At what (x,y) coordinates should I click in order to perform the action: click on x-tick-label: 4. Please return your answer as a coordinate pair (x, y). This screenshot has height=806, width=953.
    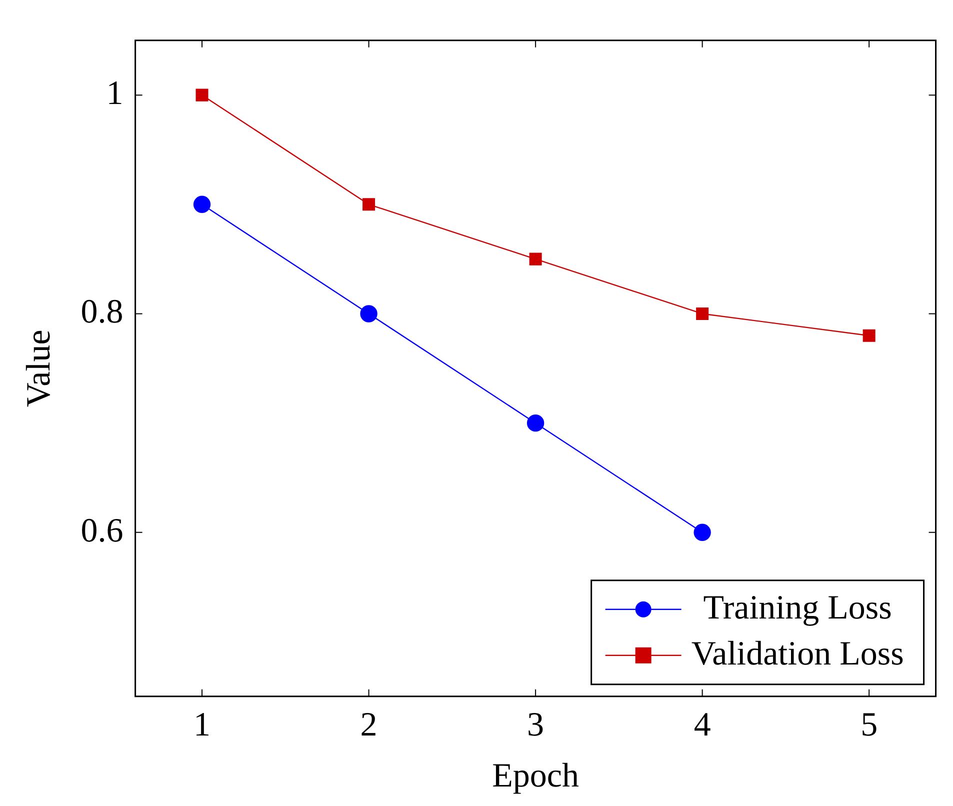
    Looking at the image, I should click on (702, 725).